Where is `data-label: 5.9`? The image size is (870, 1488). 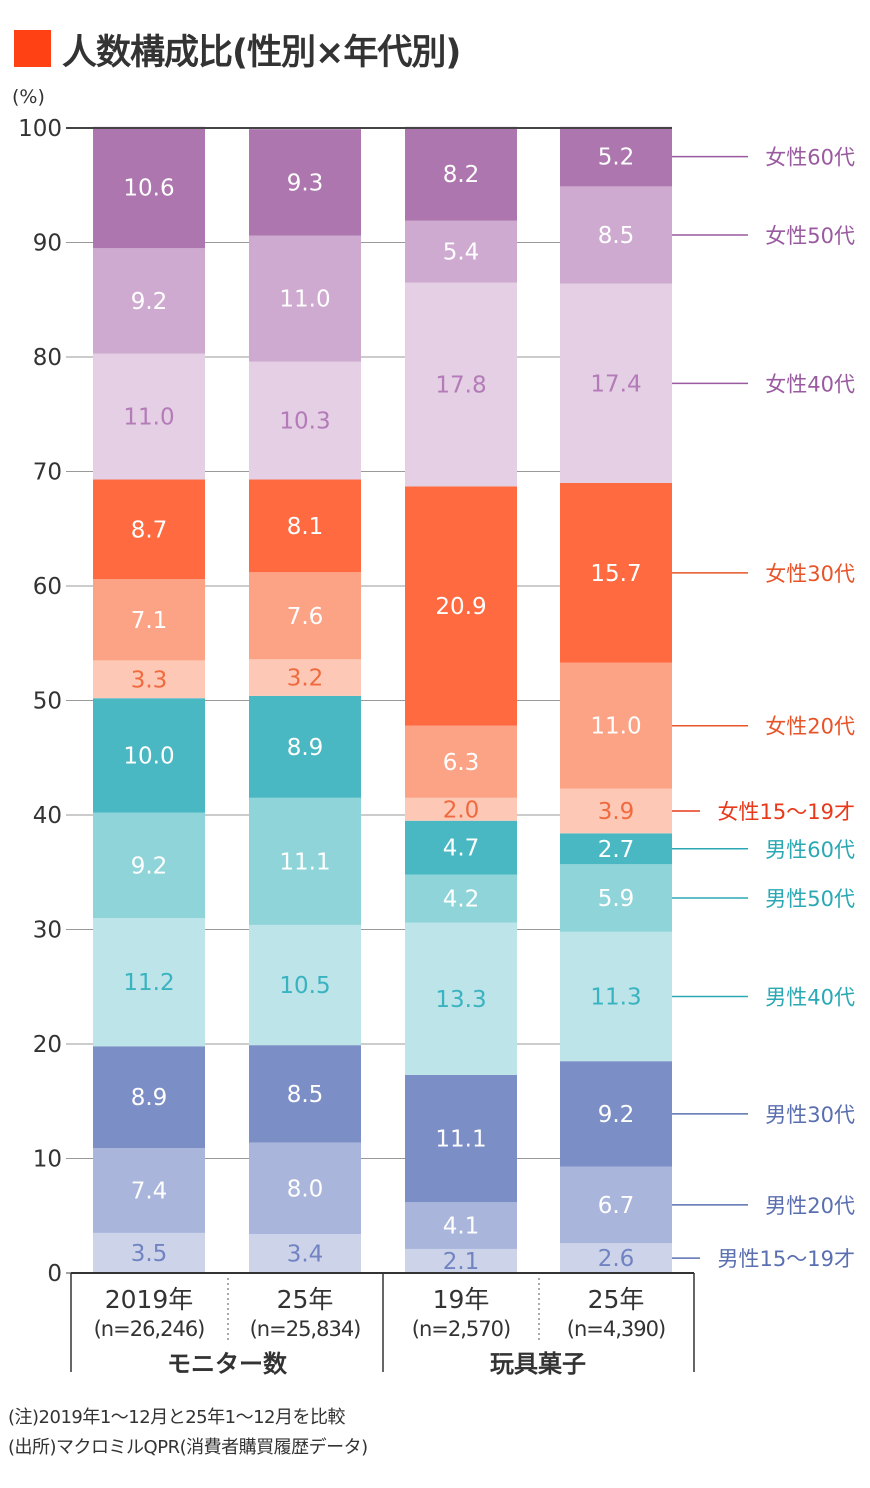
data-label: 5.9 is located at coordinates (616, 899).